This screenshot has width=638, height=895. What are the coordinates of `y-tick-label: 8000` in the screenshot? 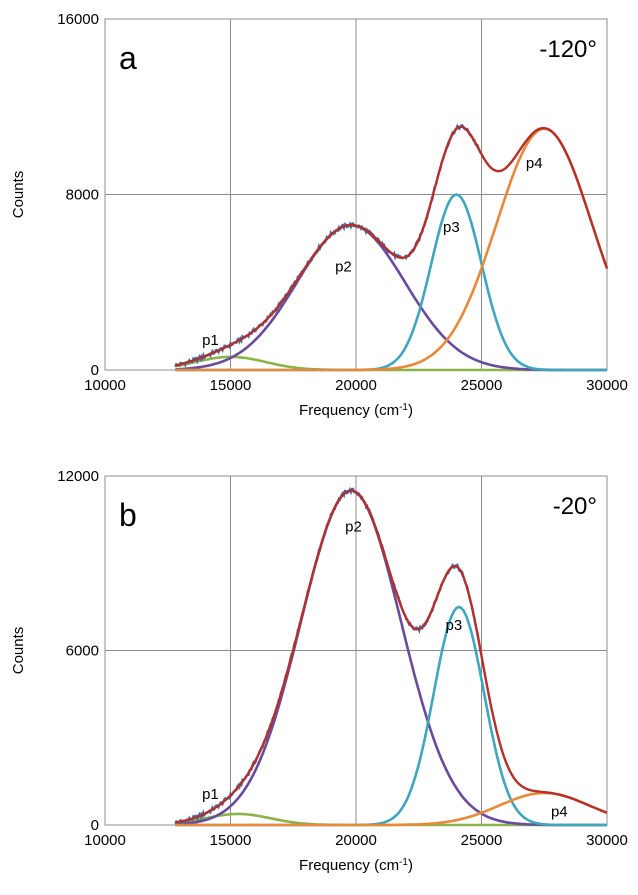 It's located at (82, 195).